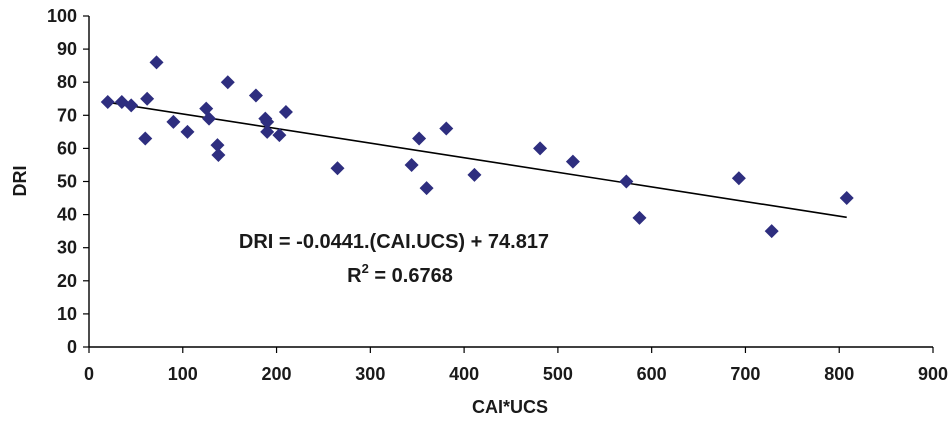 This screenshot has height=425, width=952. Describe the element at coordinates (510, 407) in the screenshot. I see `x-axis-title: CAI*UCS` at that location.